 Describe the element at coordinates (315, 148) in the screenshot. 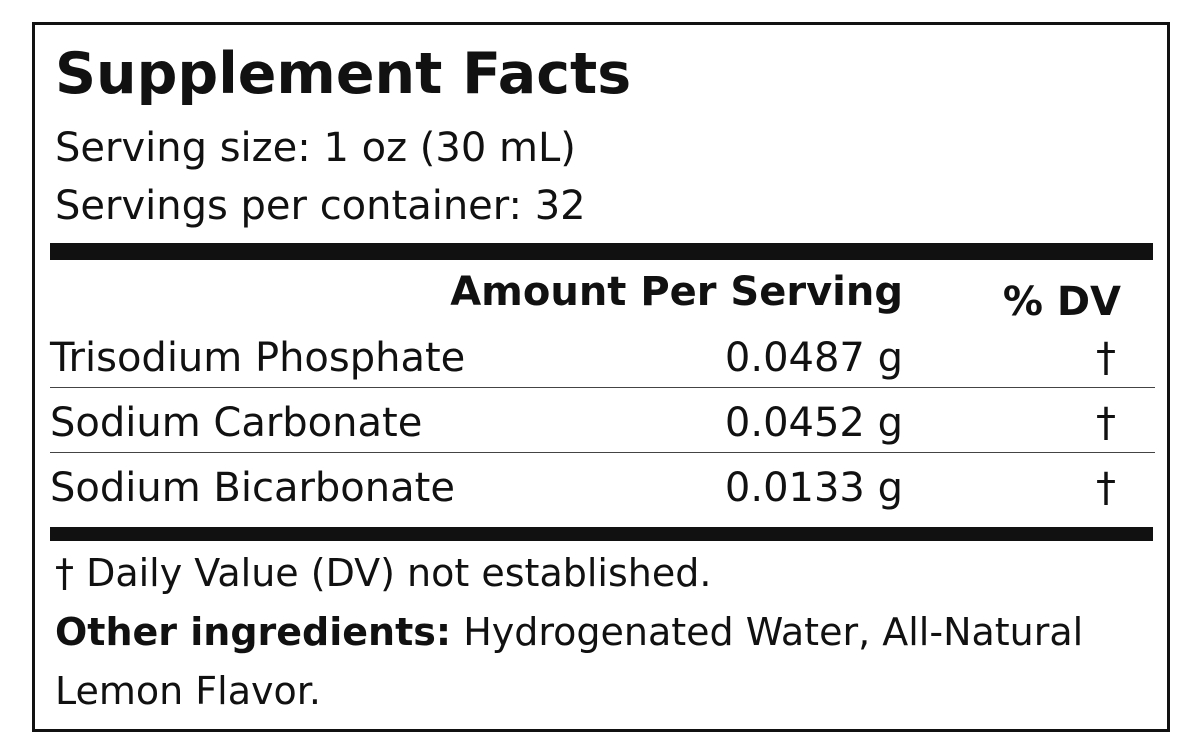

I see `serving-size: Serving size: 1 oz (30 mL)` at that location.